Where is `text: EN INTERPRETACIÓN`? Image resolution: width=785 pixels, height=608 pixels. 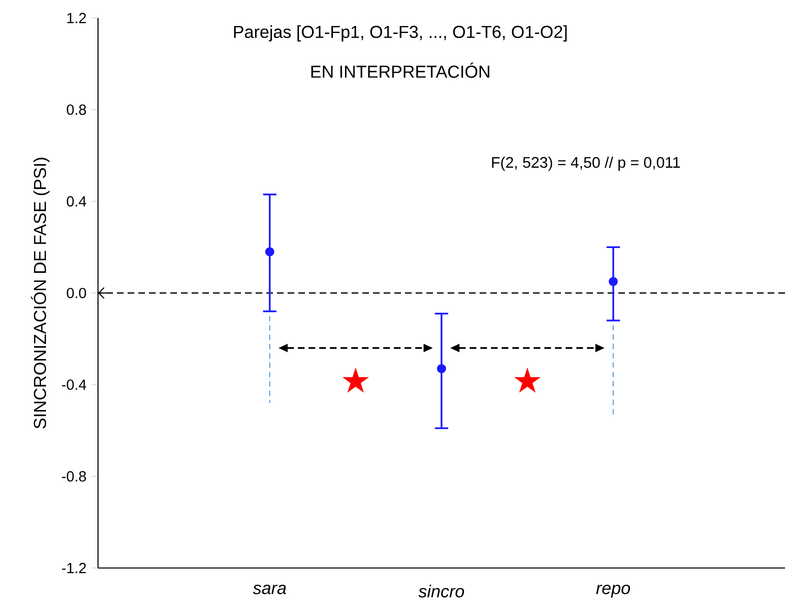 text: EN INTERPRETACIÓN is located at coordinates (400, 70).